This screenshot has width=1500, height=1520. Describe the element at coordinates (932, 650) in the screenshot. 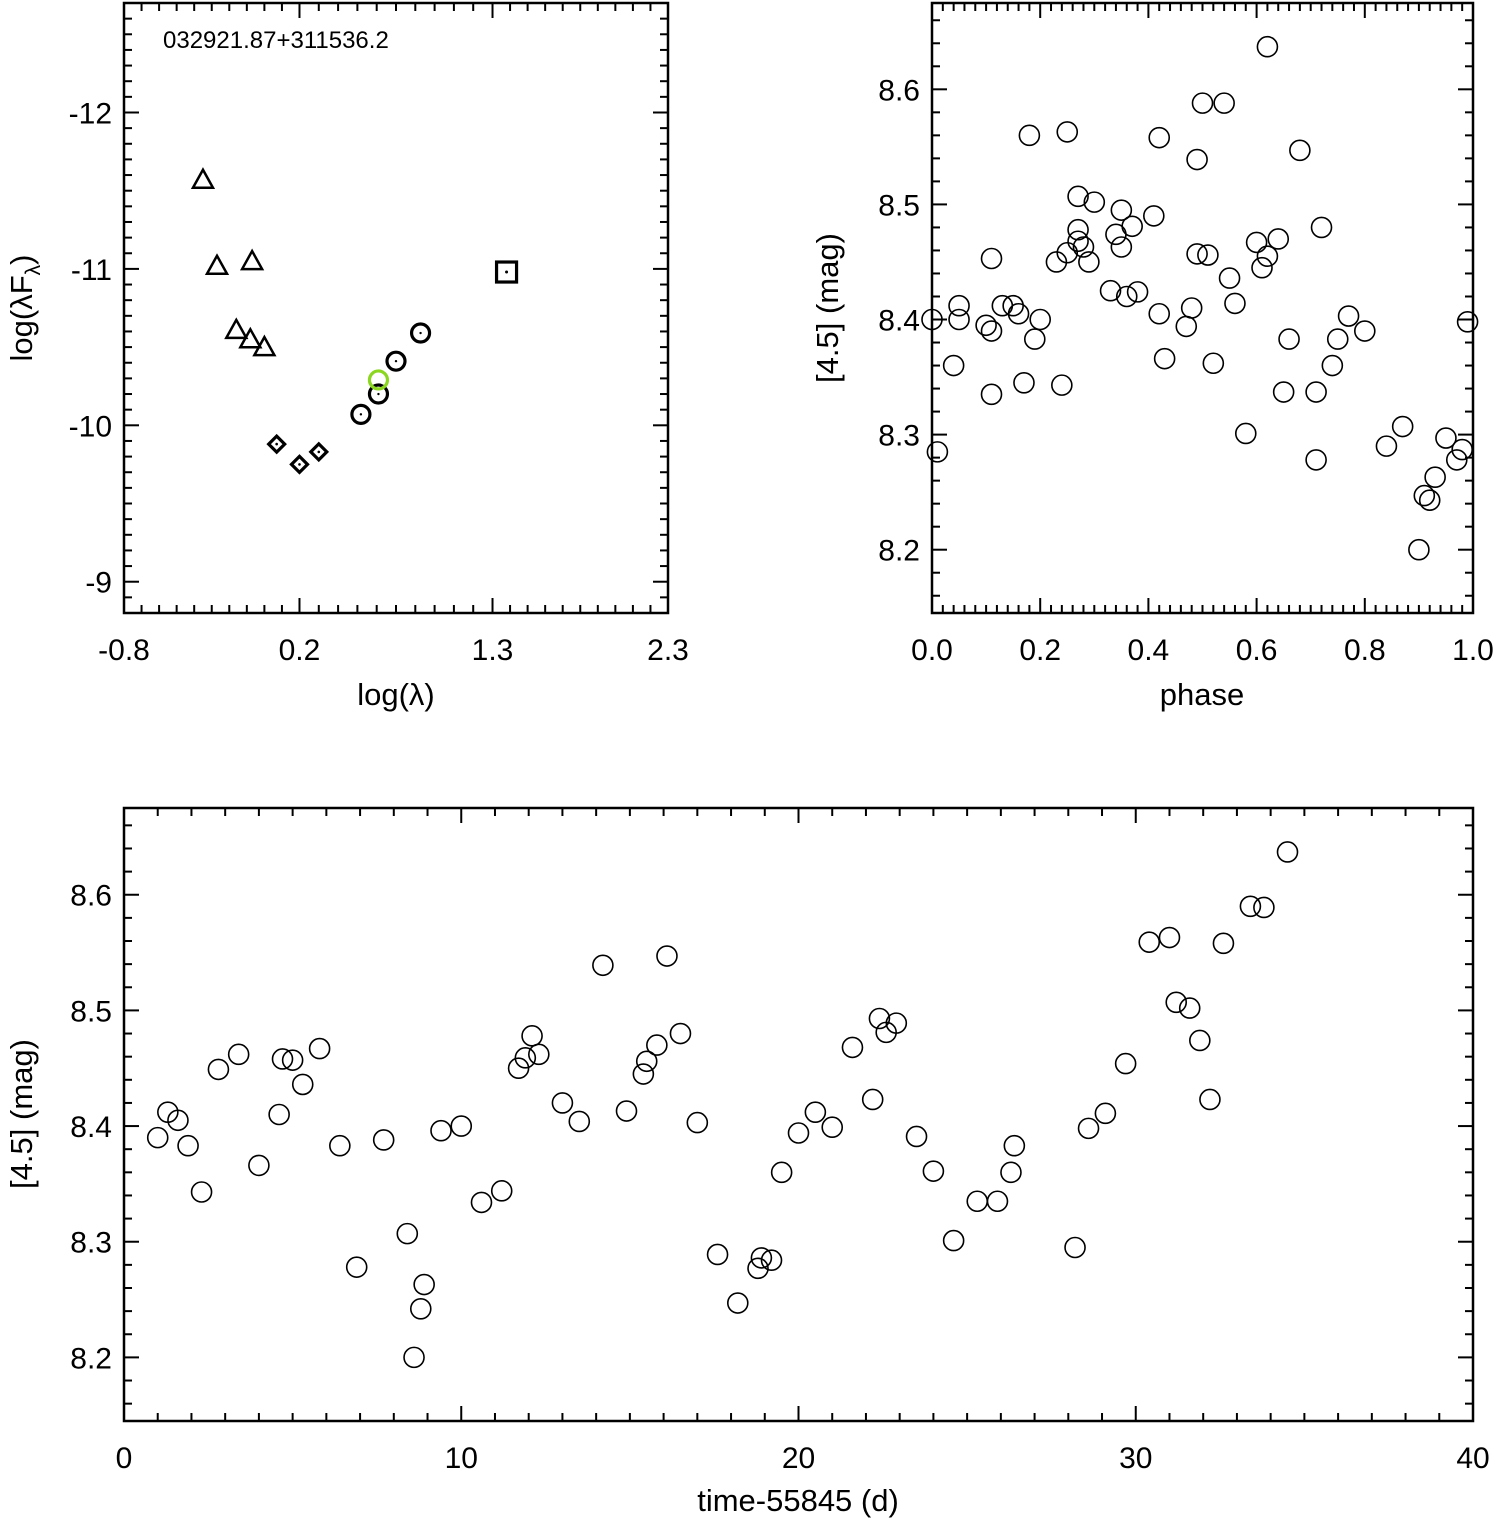

I see `phase-x-tick-label: 0.0` at that location.